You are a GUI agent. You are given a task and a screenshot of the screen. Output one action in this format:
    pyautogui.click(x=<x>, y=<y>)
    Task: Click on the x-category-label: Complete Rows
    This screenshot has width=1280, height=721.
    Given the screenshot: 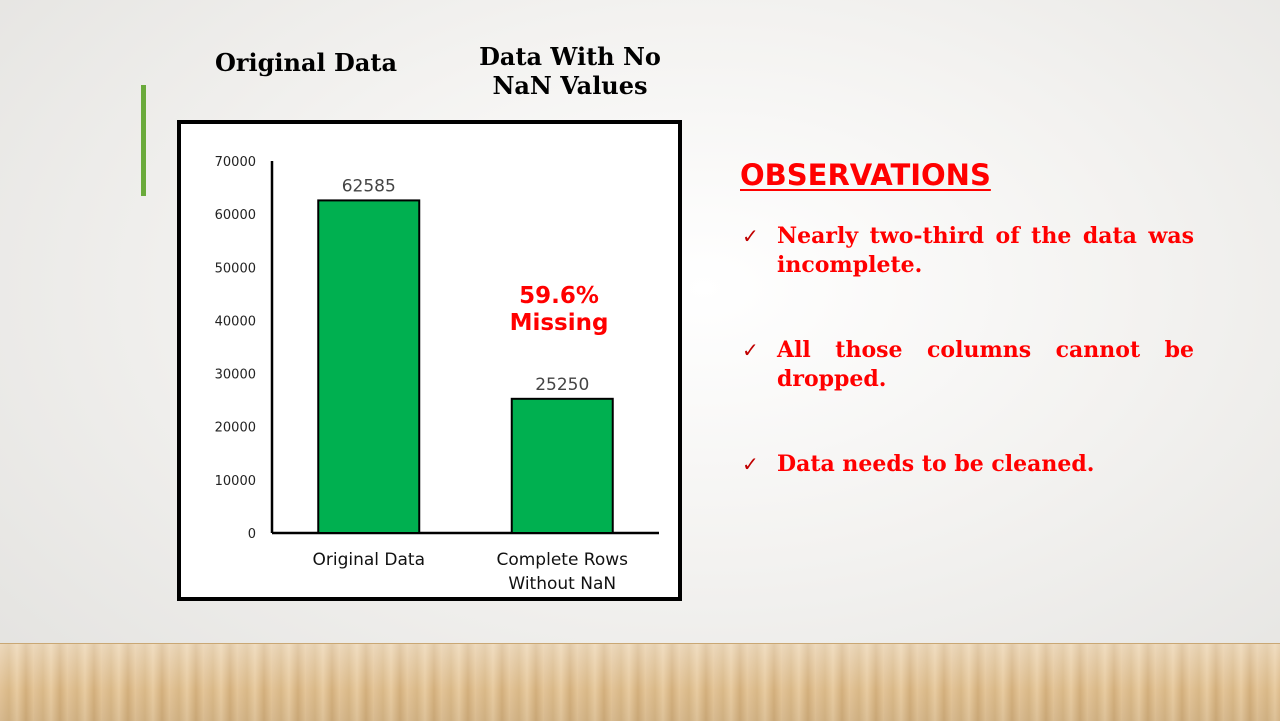 What is the action you would take?
    pyautogui.click(x=562, y=560)
    